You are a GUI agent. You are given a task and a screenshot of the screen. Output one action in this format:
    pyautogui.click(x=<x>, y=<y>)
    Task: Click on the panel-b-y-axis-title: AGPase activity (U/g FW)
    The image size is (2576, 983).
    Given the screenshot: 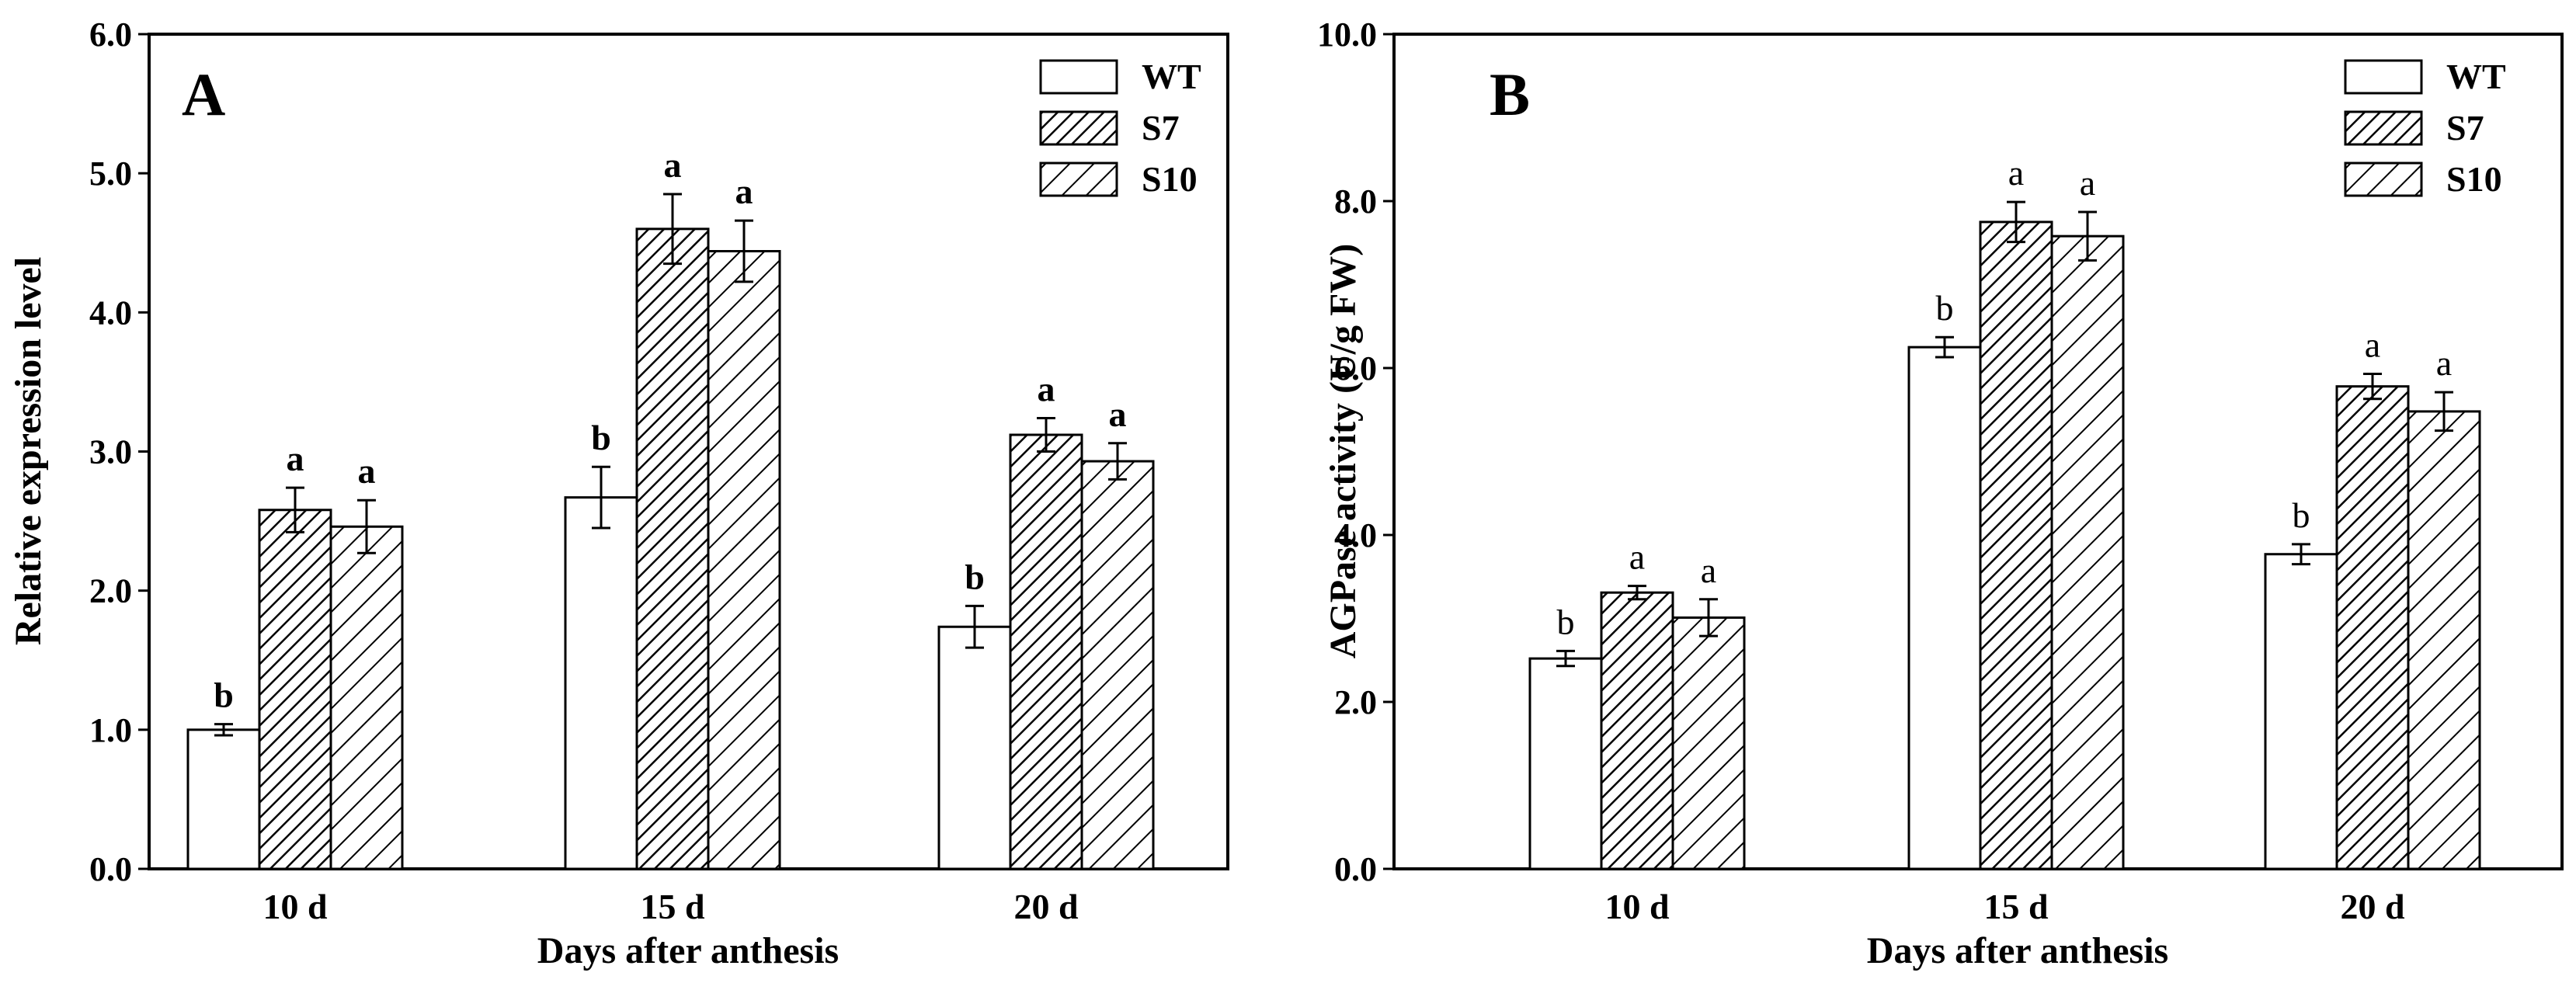 What is the action you would take?
    pyautogui.click(x=1343, y=451)
    